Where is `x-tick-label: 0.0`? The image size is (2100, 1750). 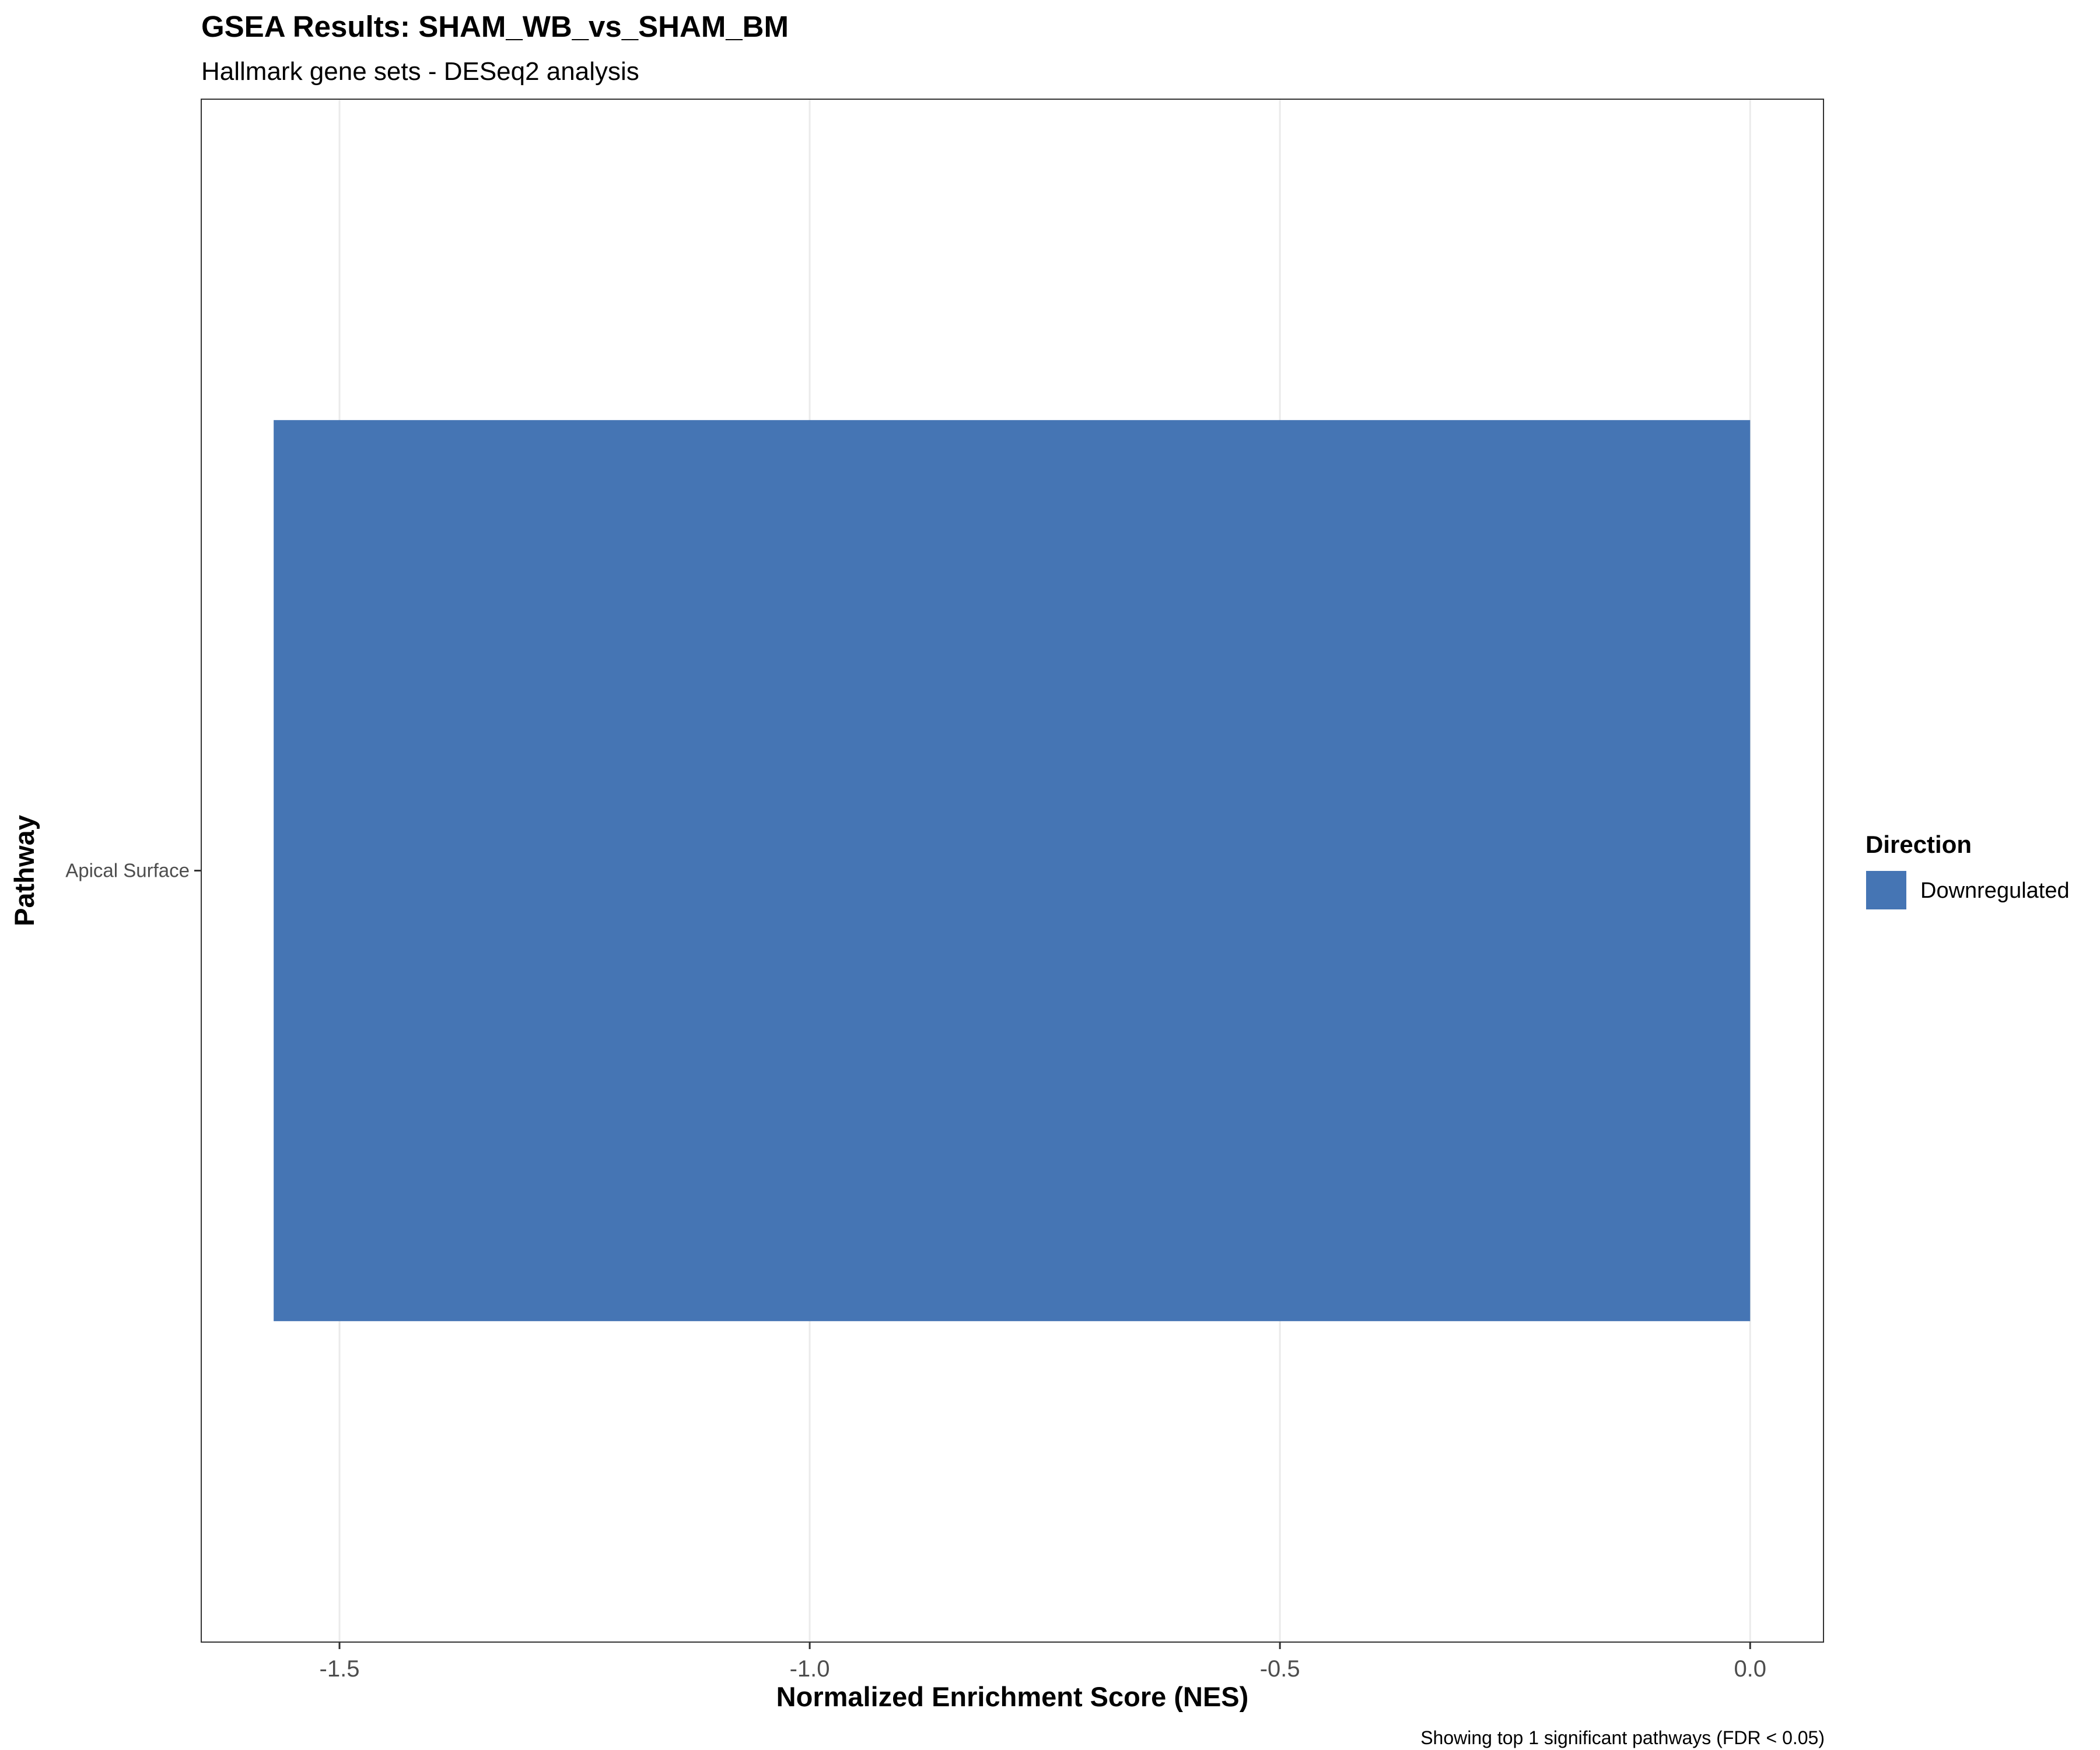
x-tick-label: 0.0 is located at coordinates (1750, 1669).